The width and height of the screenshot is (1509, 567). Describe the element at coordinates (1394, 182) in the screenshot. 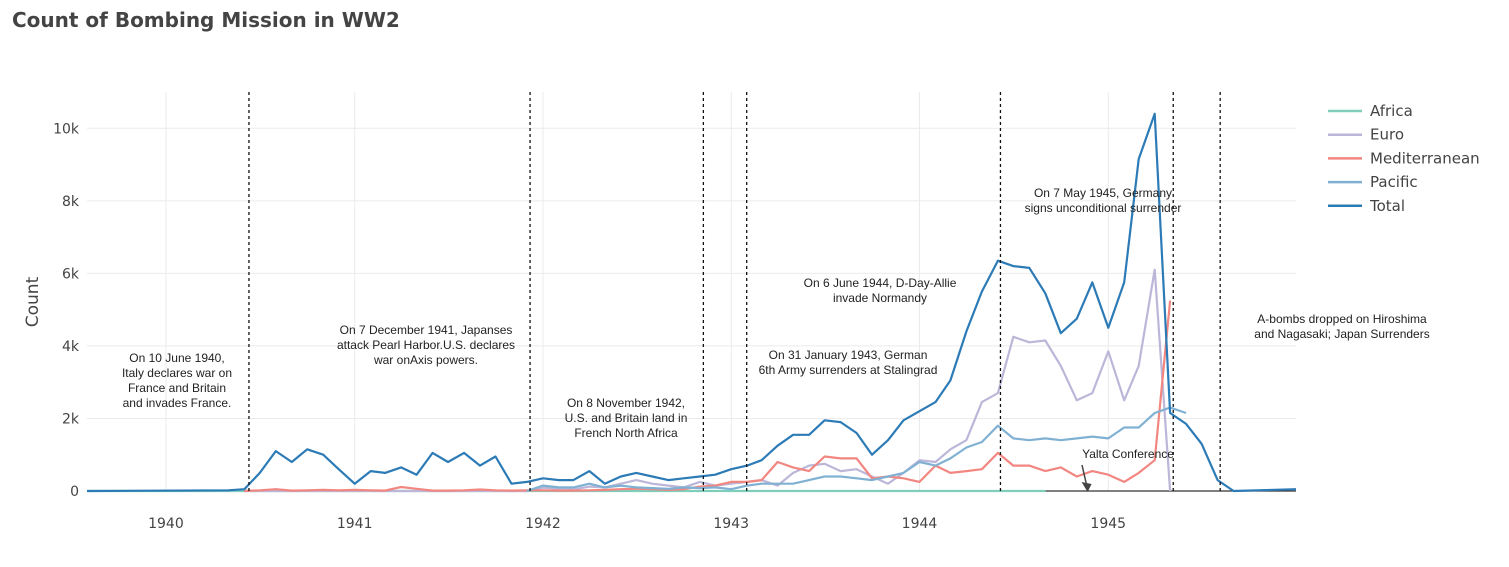

I see `legend-label: Pacific` at that location.